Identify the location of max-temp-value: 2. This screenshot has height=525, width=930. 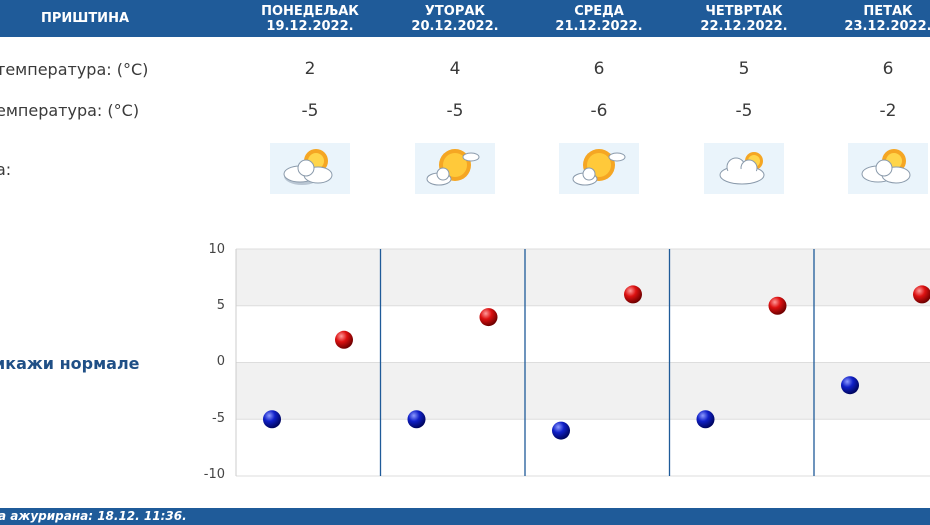
(310, 69).